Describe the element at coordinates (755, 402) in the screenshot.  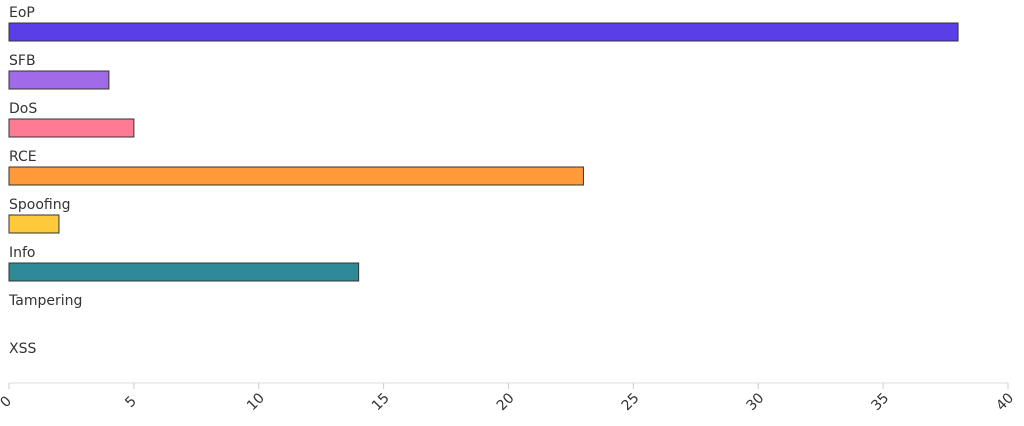
I see `x-tick-label: 30` at that location.